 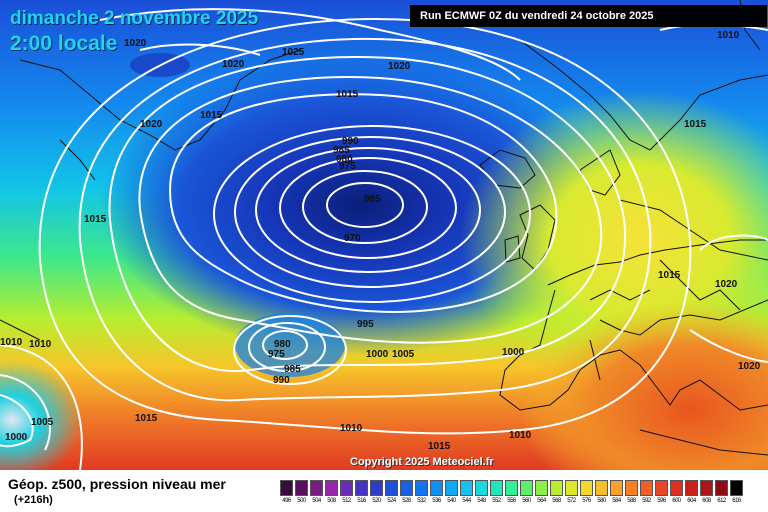 What do you see at coordinates (481, 501) in the screenshot?
I see `scale-label: 548` at bounding box center [481, 501].